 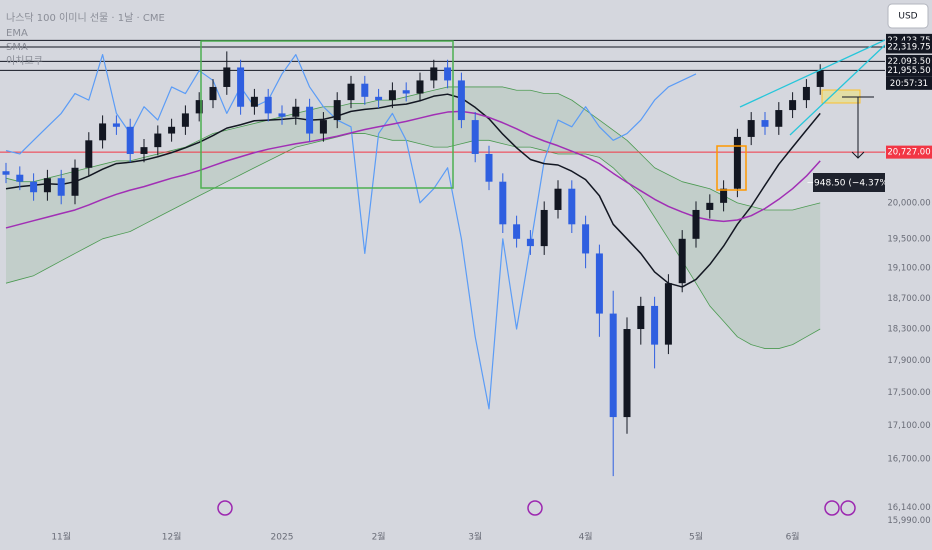 I want to click on currency-label: USD, so click(x=907, y=17).